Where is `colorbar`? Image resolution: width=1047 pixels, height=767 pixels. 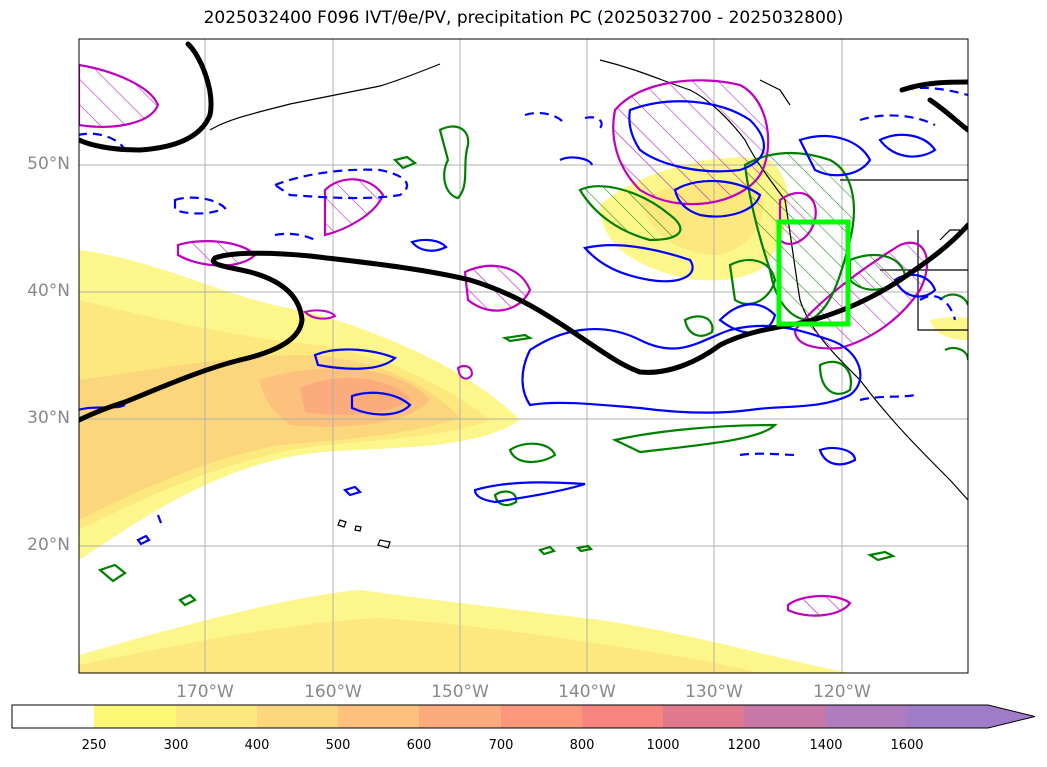 colorbar is located at coordinates (523, 716).